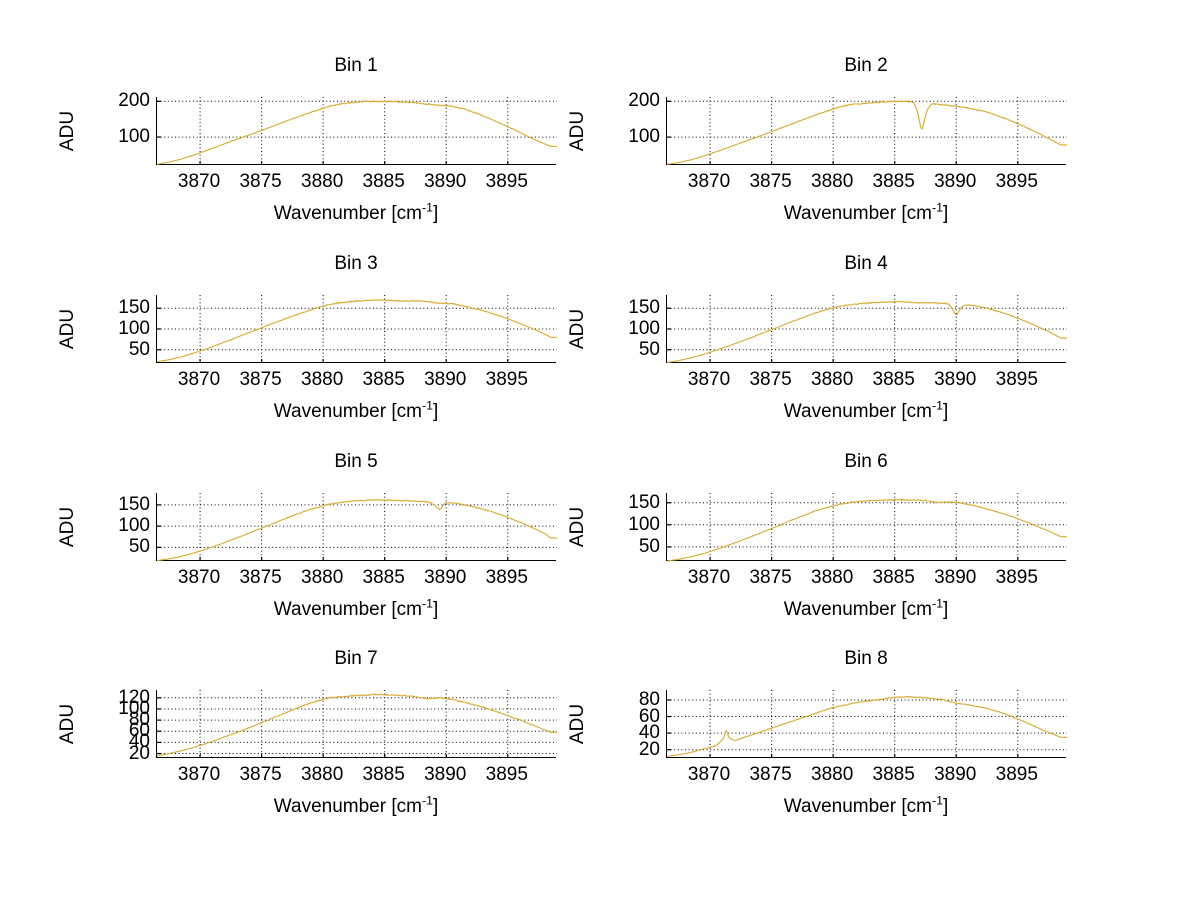  What do you see at coordinates (139, 753) in the screenshot?
I see `y-tick-label: 20` at bounding box center [139, 753].